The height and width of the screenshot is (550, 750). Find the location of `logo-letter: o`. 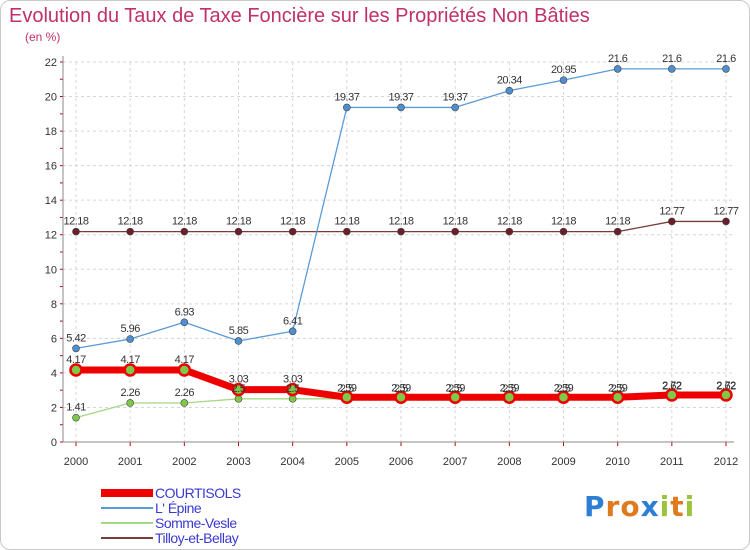

logo-letter: o is located at coordinates (630, 506).